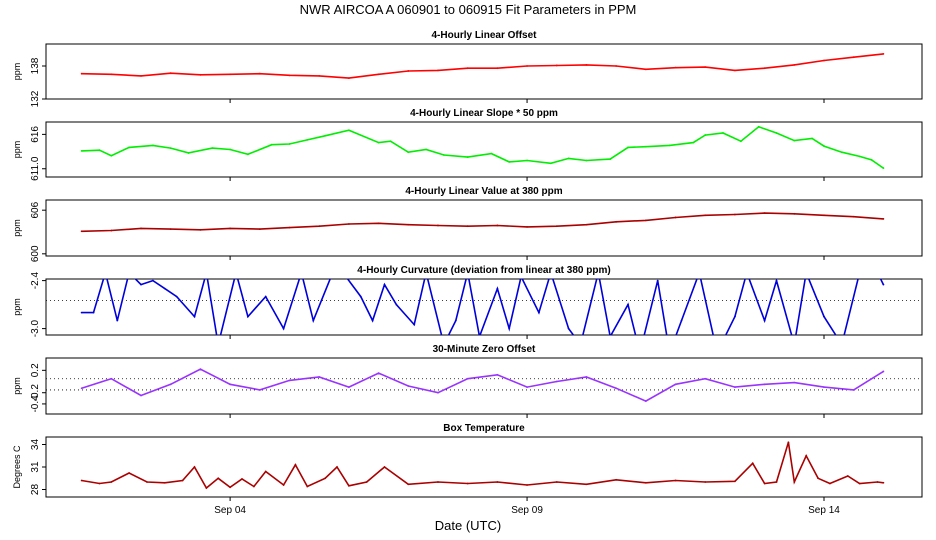  Describe the element at coordinates (527, 510) in the screenshot. I see `x-tick-label: Sep 09` at that location.